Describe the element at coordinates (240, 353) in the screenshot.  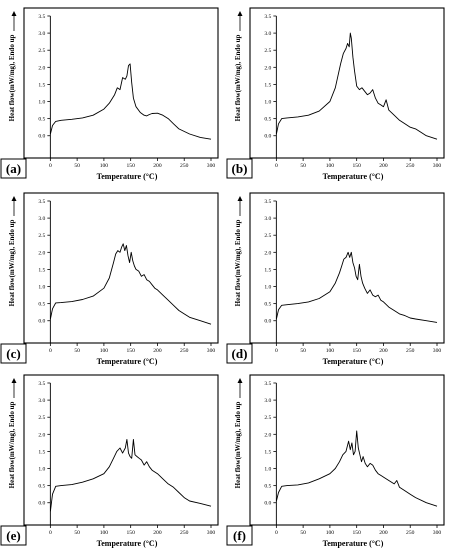
I see `panel-label: (d)` at that location.